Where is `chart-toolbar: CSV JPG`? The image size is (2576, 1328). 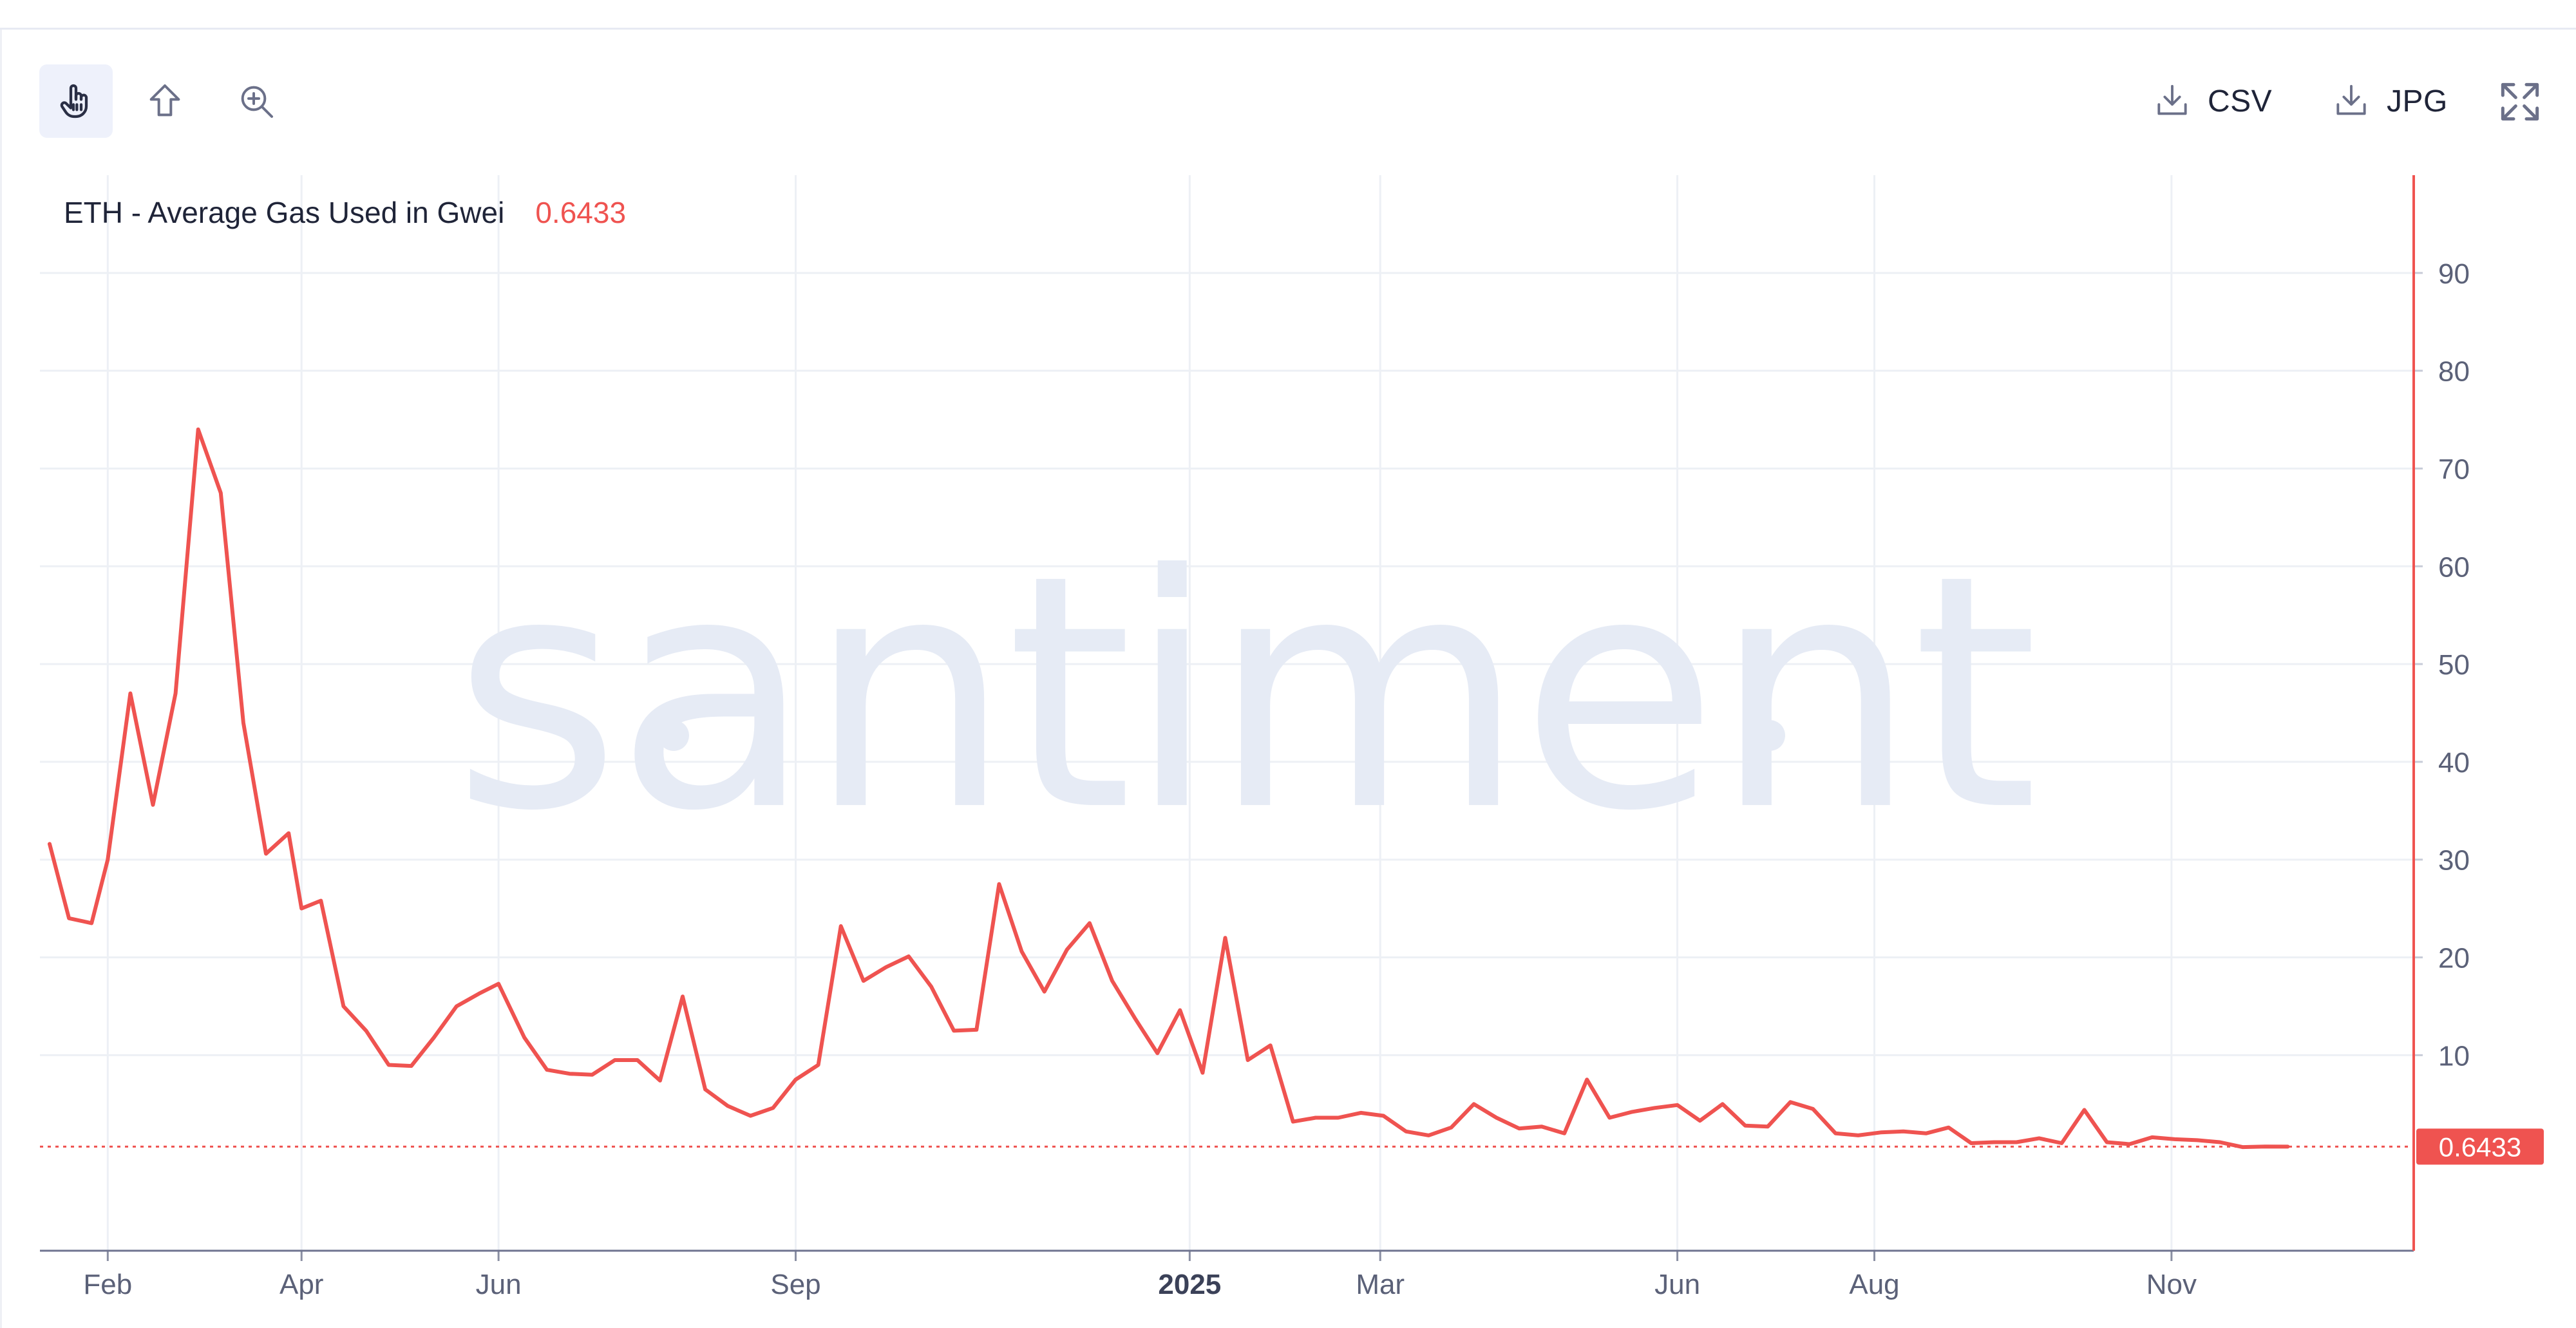
chart-toolbar: CSV JPG is located at coordinates (1288, 103).